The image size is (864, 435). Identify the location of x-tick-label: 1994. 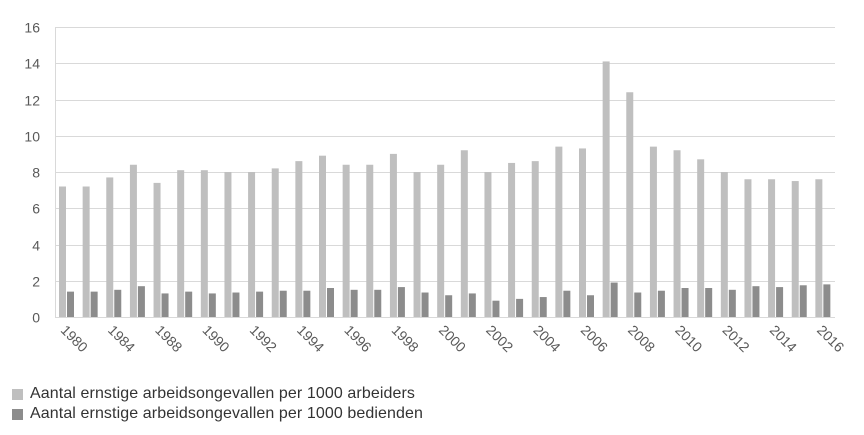
(310, 338).